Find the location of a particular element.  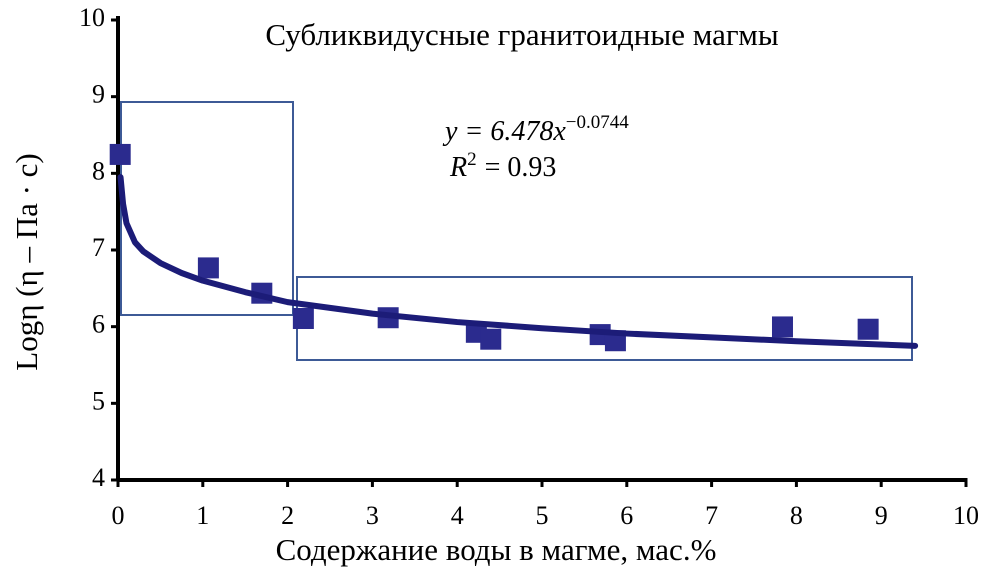

x-axis-label: Содержание воды в магме, мас.% is located at coordinates (496, 549).